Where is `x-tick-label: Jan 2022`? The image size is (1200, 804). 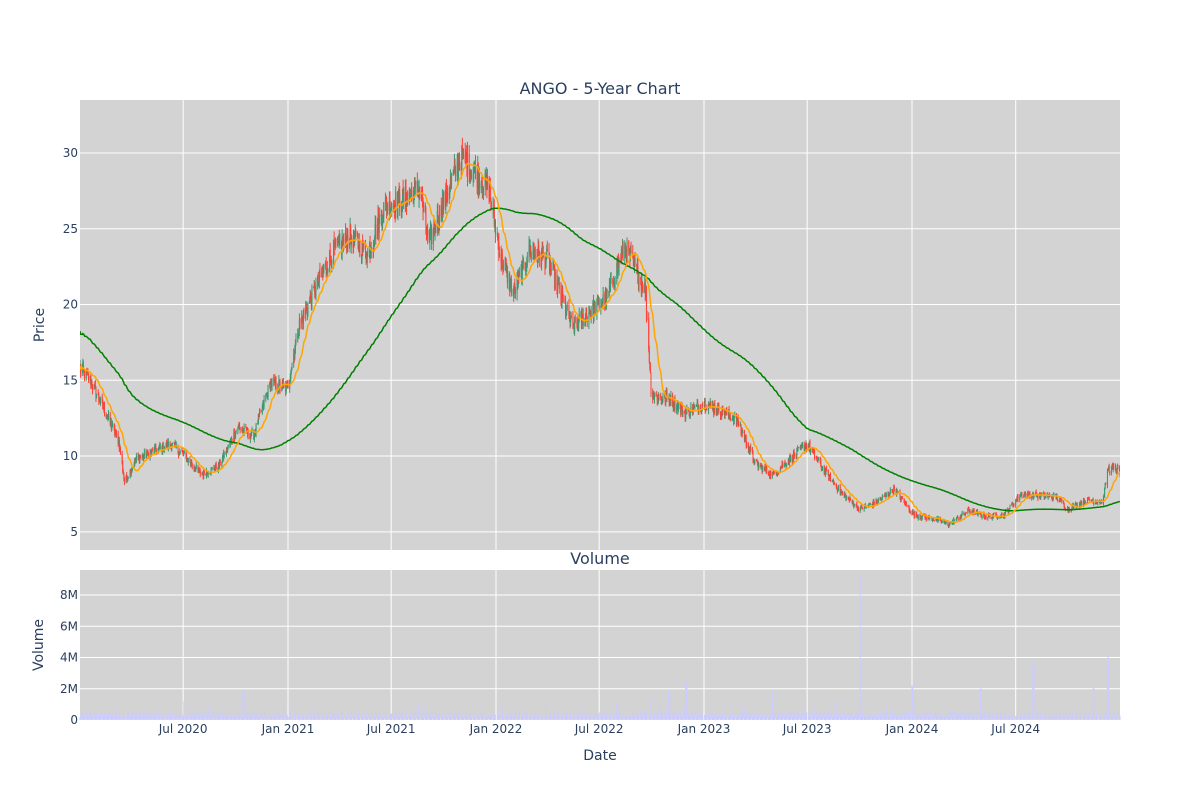 x-tick-label: Jan 2022 is located at coordinates (496, 729).